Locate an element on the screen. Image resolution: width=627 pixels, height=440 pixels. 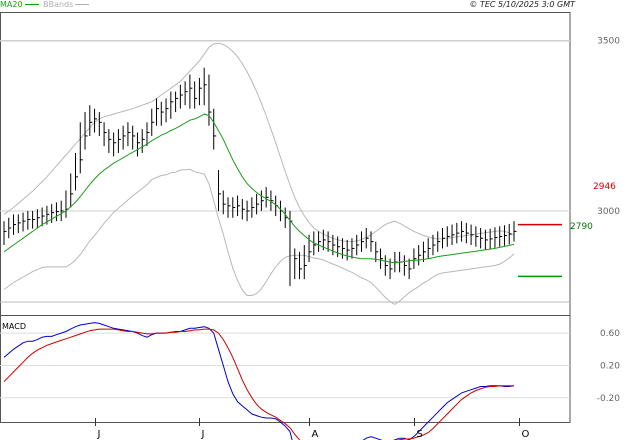
x-tick-label: S is located at coordinates (420, 434).